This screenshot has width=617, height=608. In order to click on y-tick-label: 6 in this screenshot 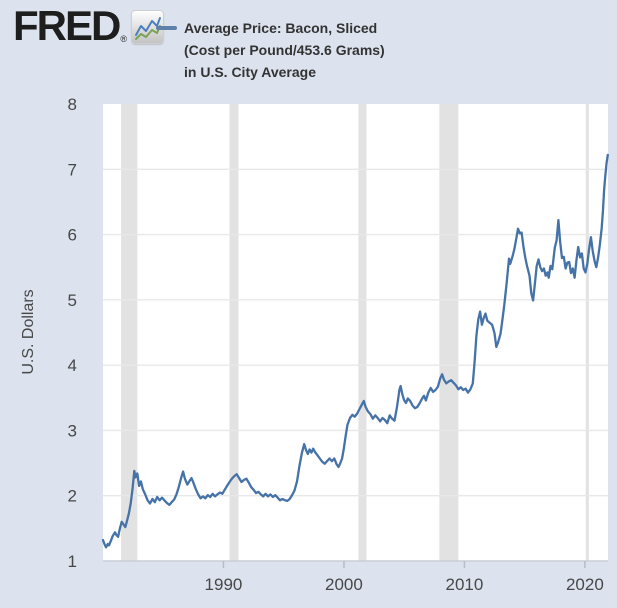, I will do `click(72, 235)`.